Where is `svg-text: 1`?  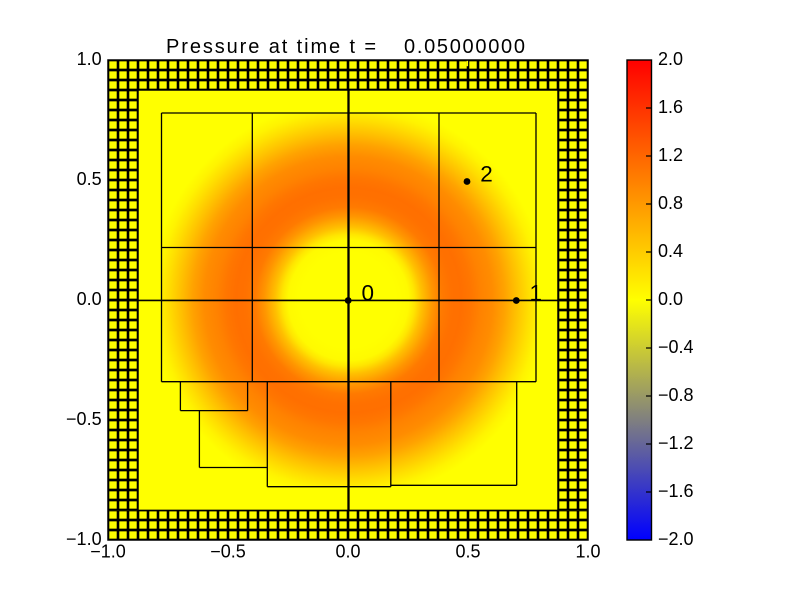
svg-text: 1 is located at coordinates (536, 292).